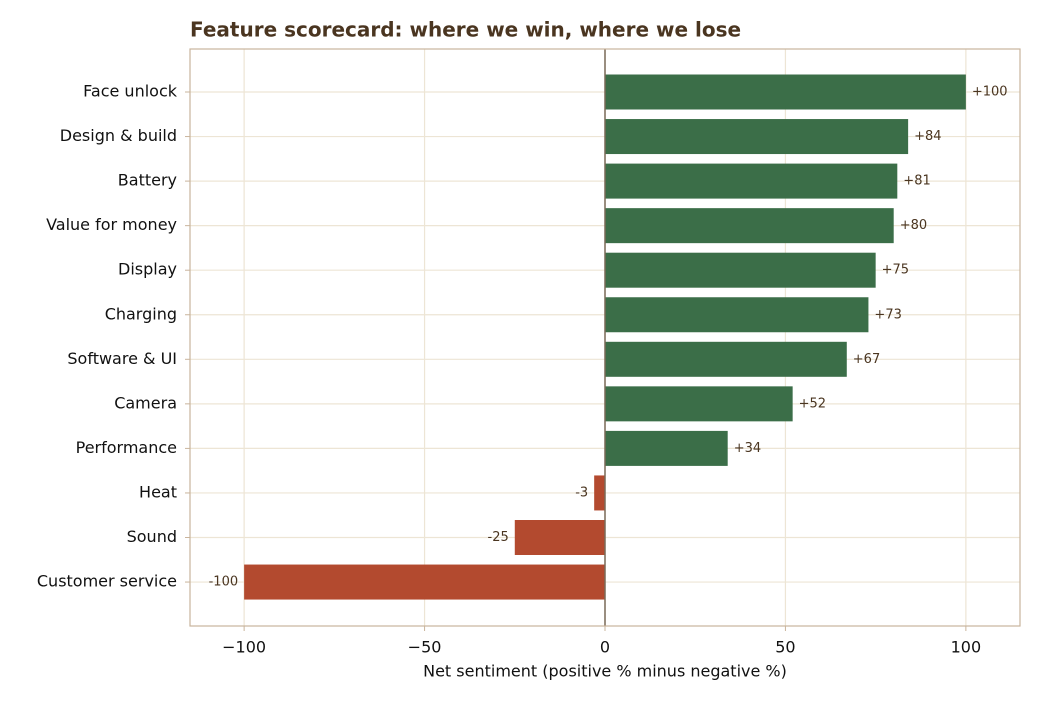 The width and height of the screenshot is (1040, 702). Describe the element at coordinates (913, 225) in the screenshot. I see `value-label: +80` at that location.